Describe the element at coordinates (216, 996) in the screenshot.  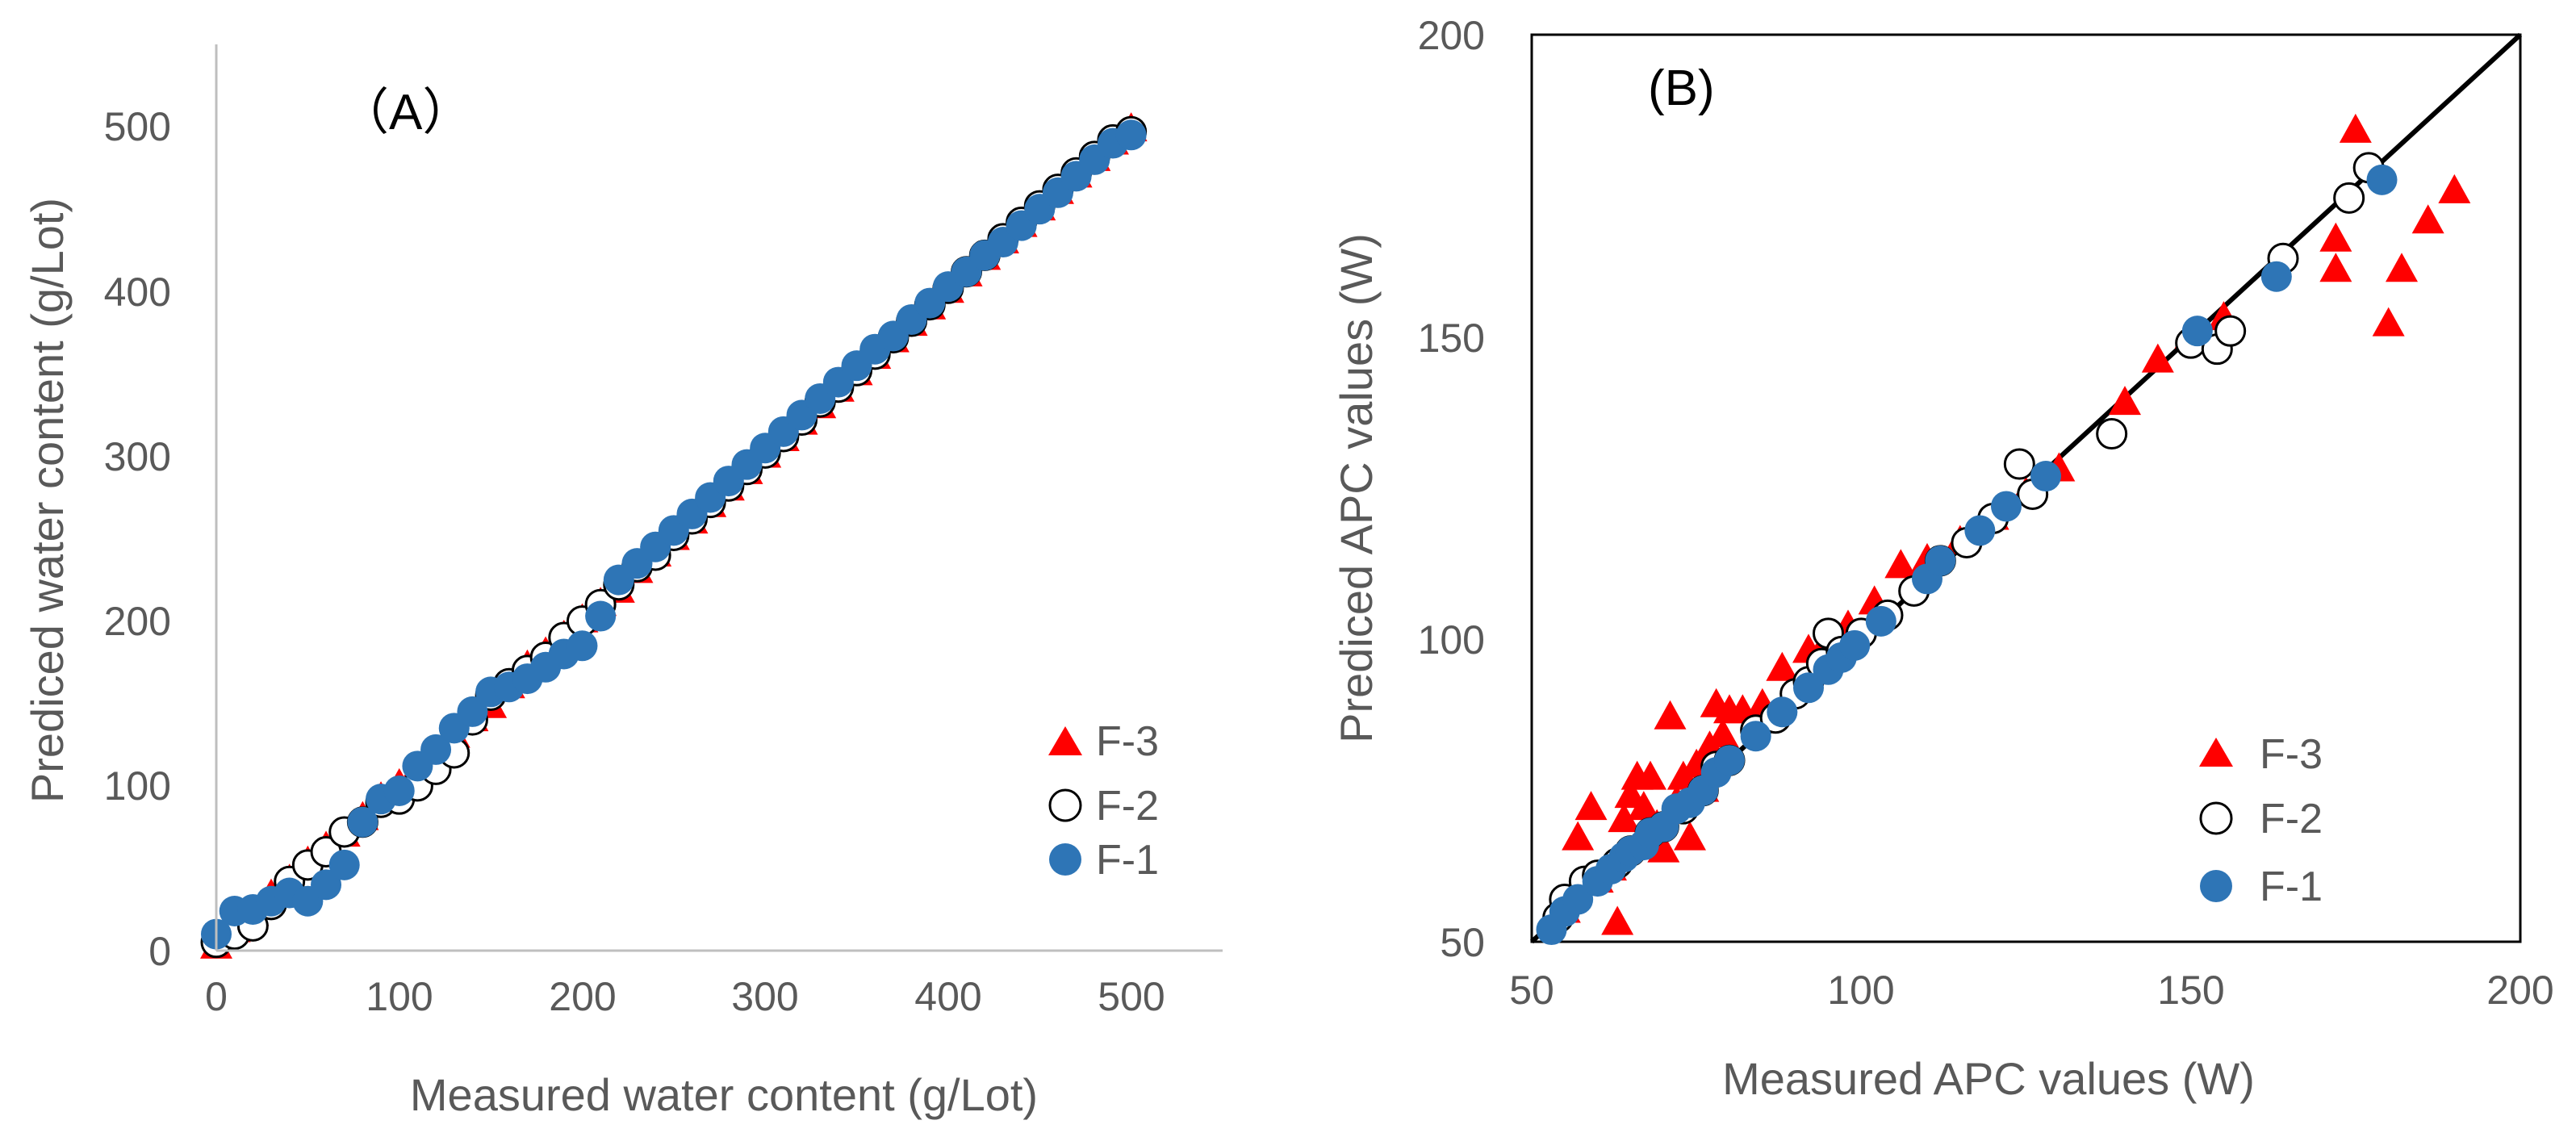
I see `panel-a-x-tick: 0` at that location.